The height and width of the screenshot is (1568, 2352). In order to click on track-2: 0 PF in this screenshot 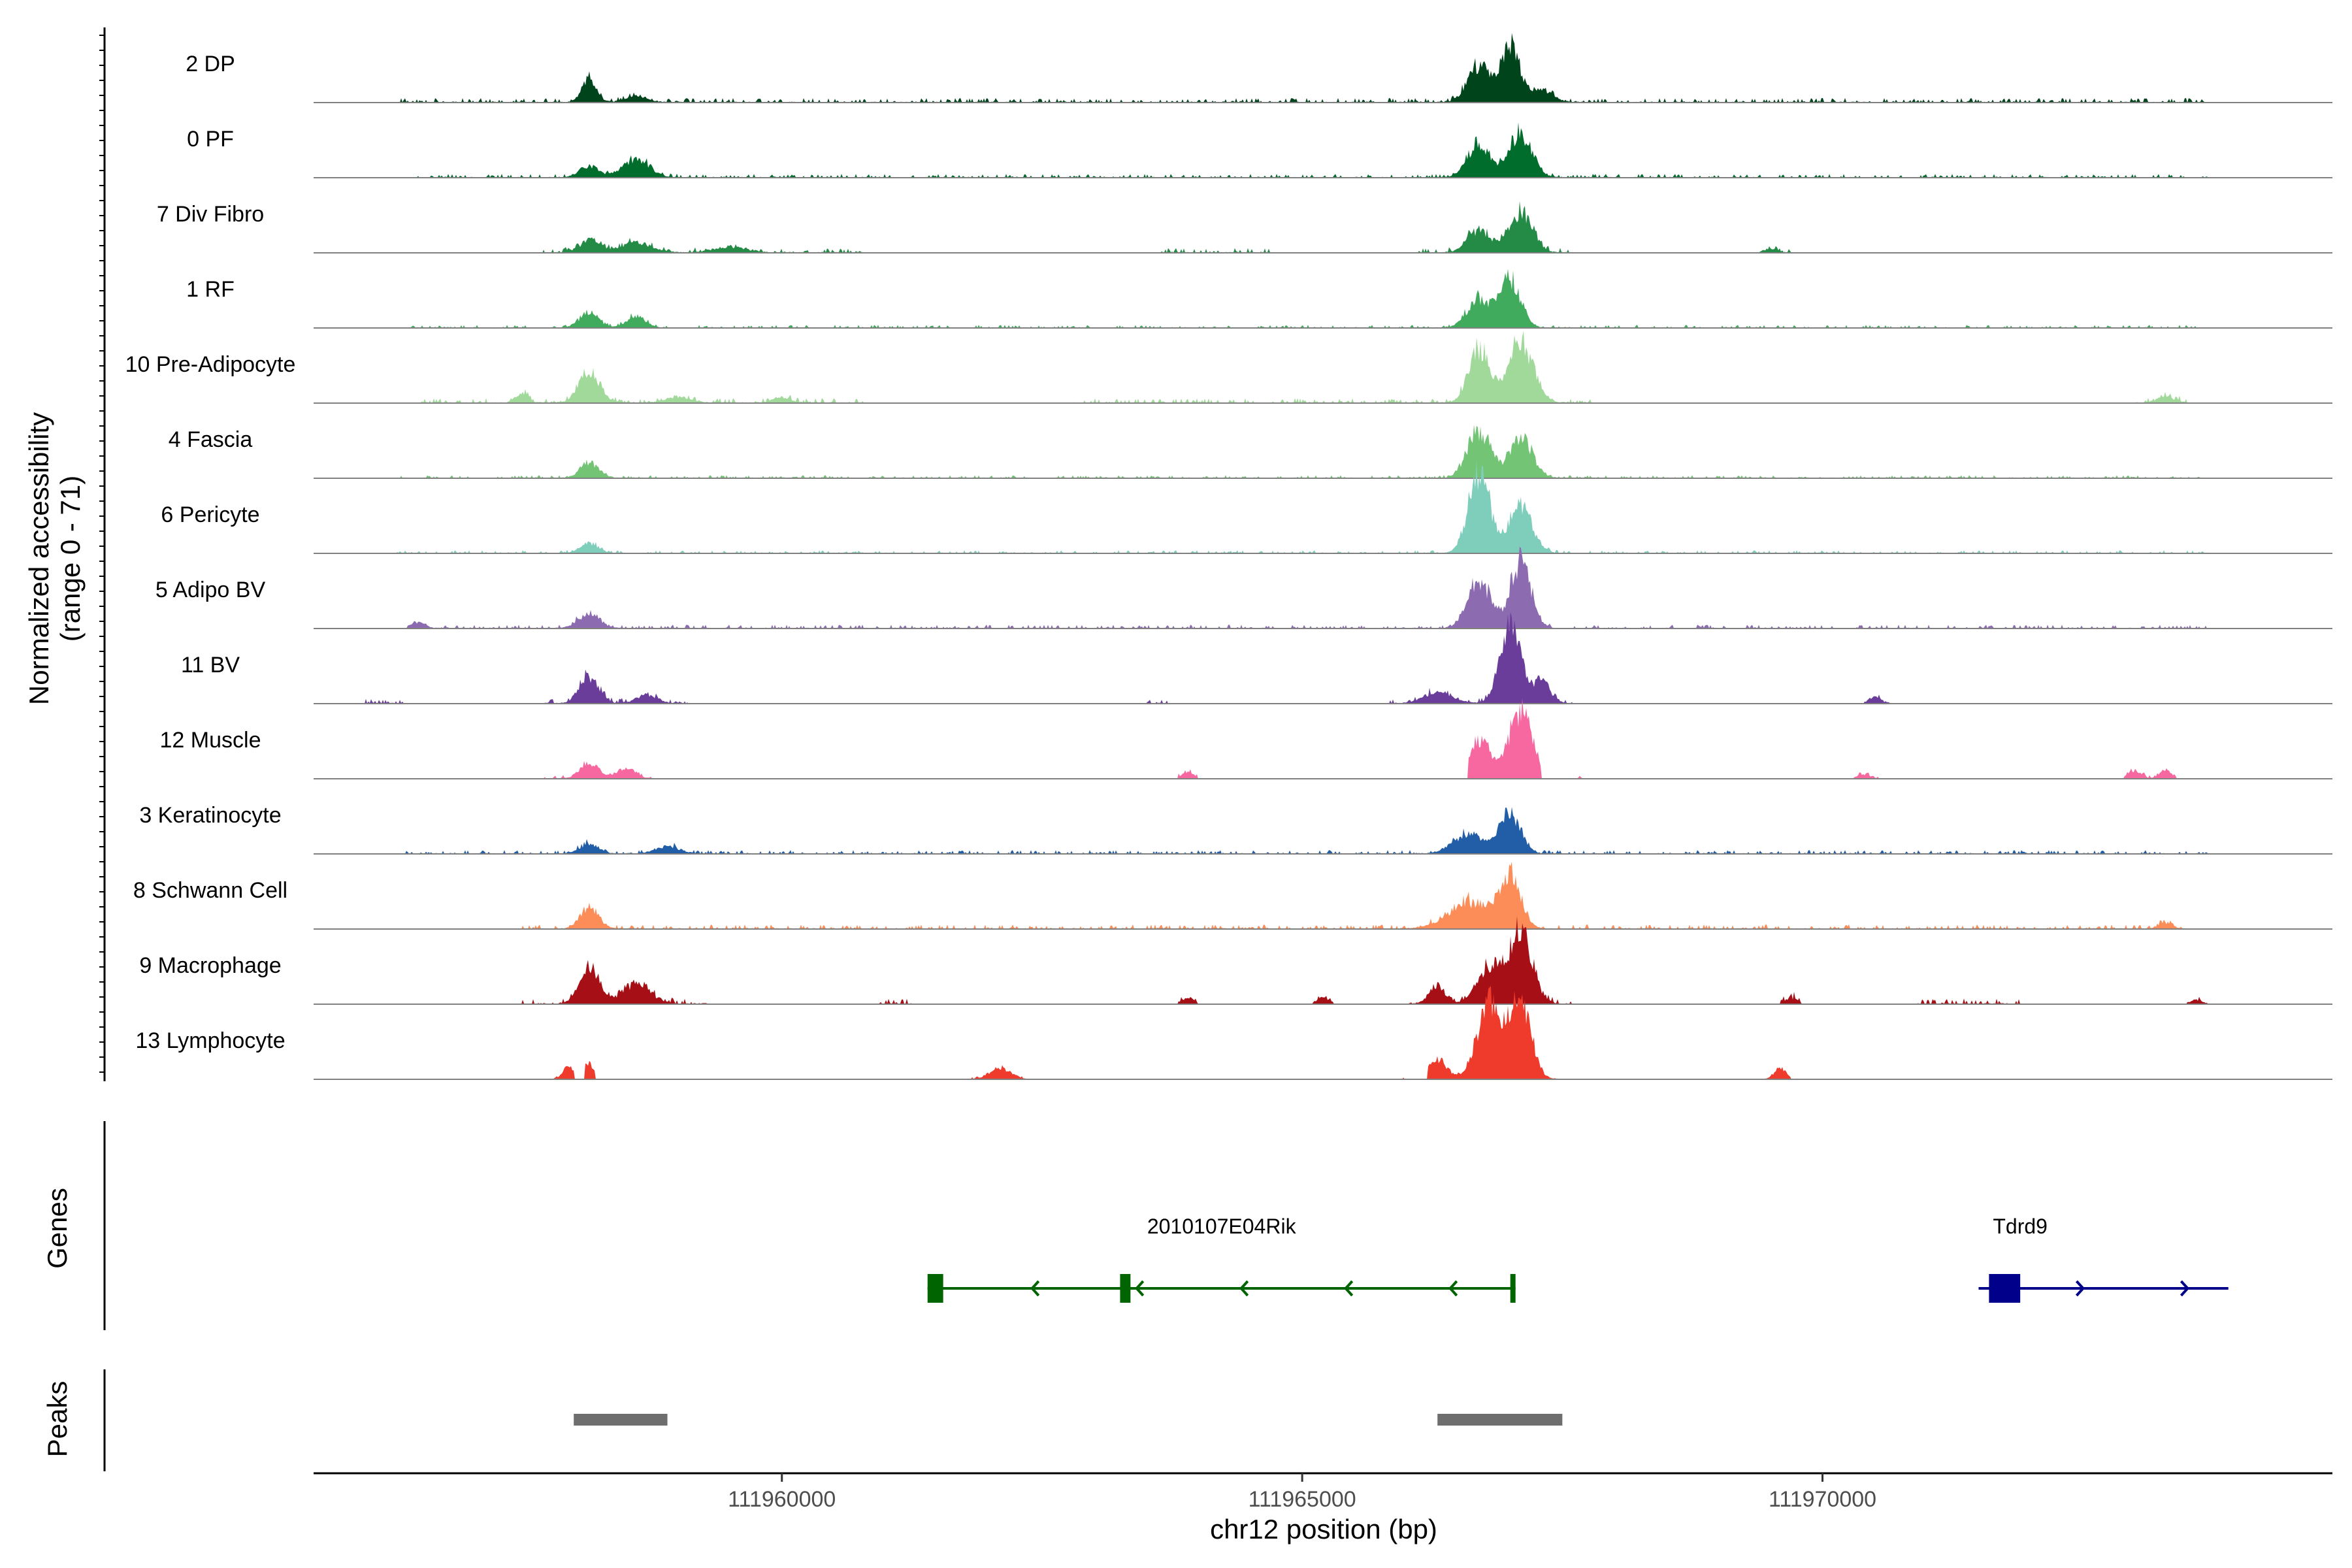, I will do `click(1259, 150)`.